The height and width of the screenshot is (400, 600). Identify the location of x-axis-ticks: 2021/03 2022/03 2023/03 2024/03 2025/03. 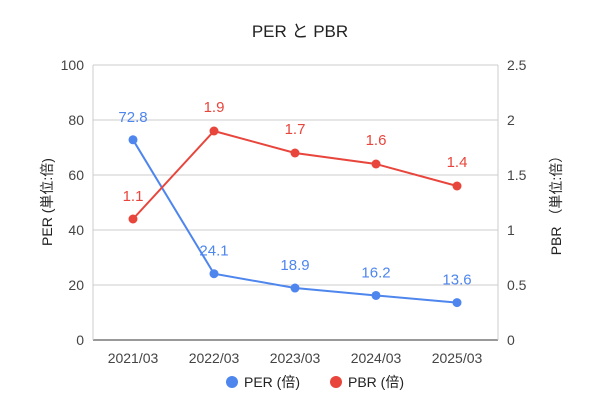
(295, 358).